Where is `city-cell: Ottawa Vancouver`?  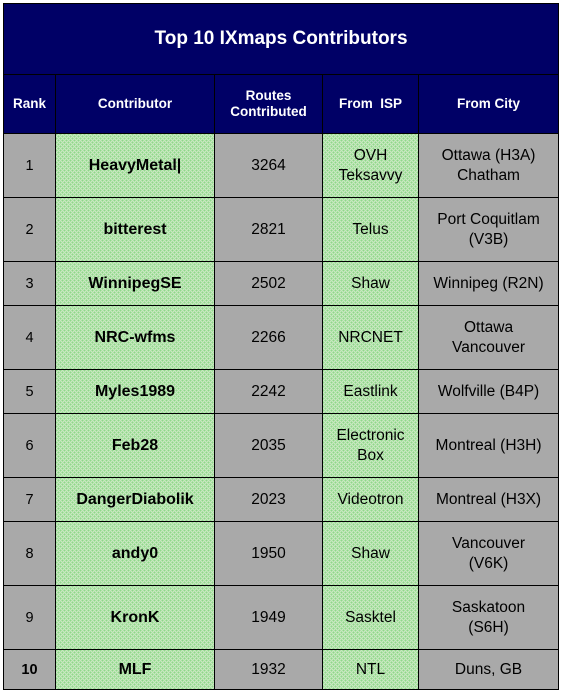 city-cell: Ottawa Vancouver is located at coordinates (488, 337).